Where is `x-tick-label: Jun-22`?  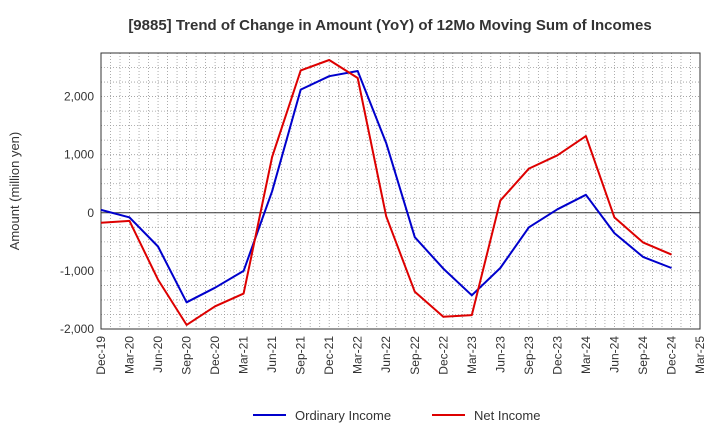
x-tick-label: Jun-22 is located at coordinates (386, 354).